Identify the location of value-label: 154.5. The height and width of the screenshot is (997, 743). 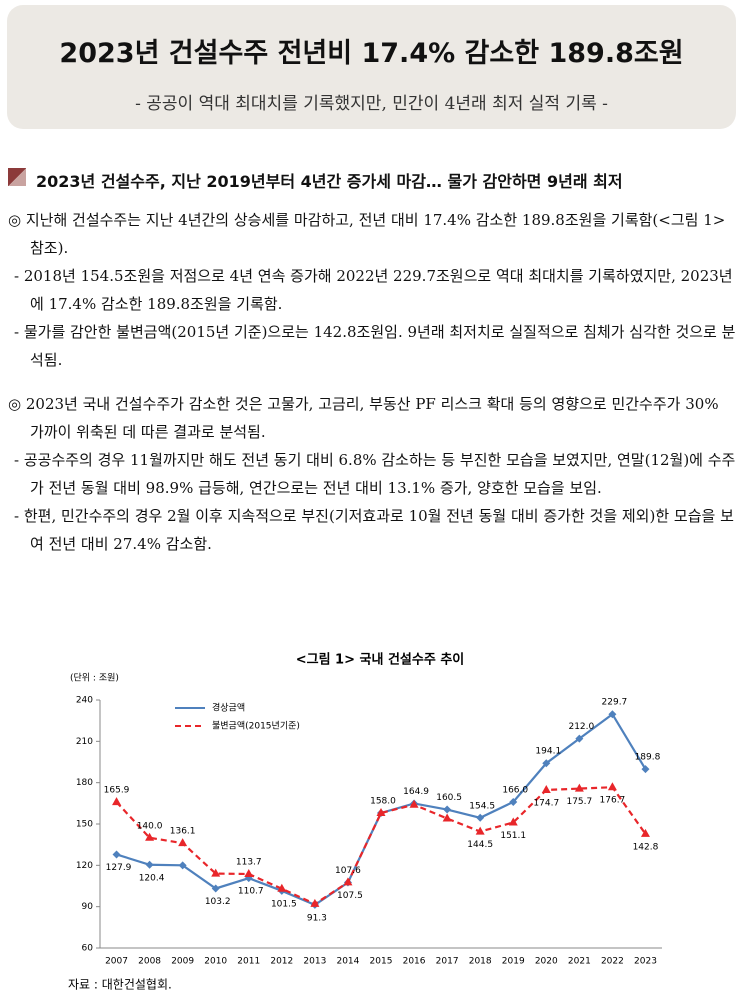
(482, 806).